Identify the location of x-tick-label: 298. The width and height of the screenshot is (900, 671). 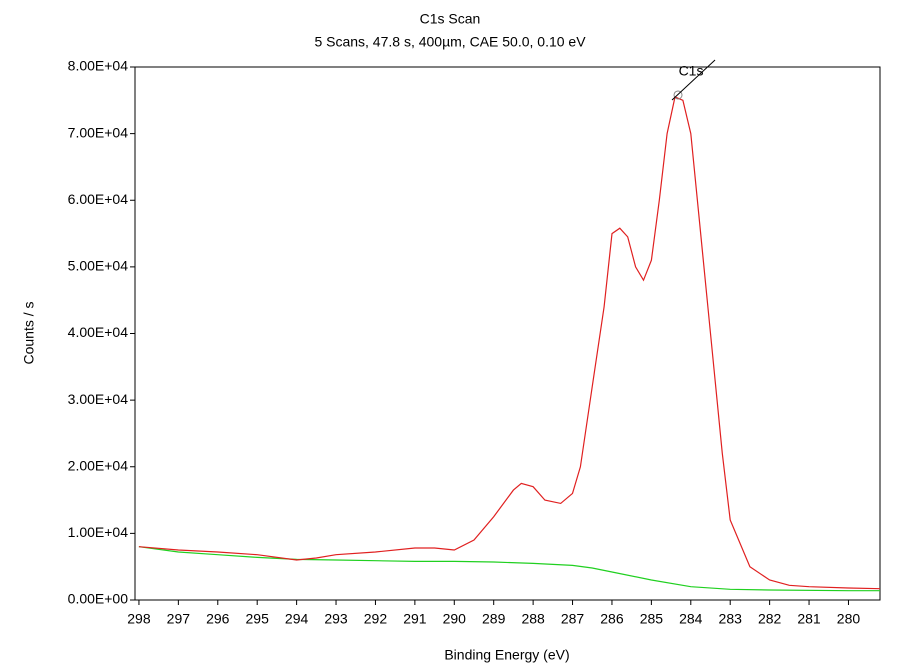
(139, 619).